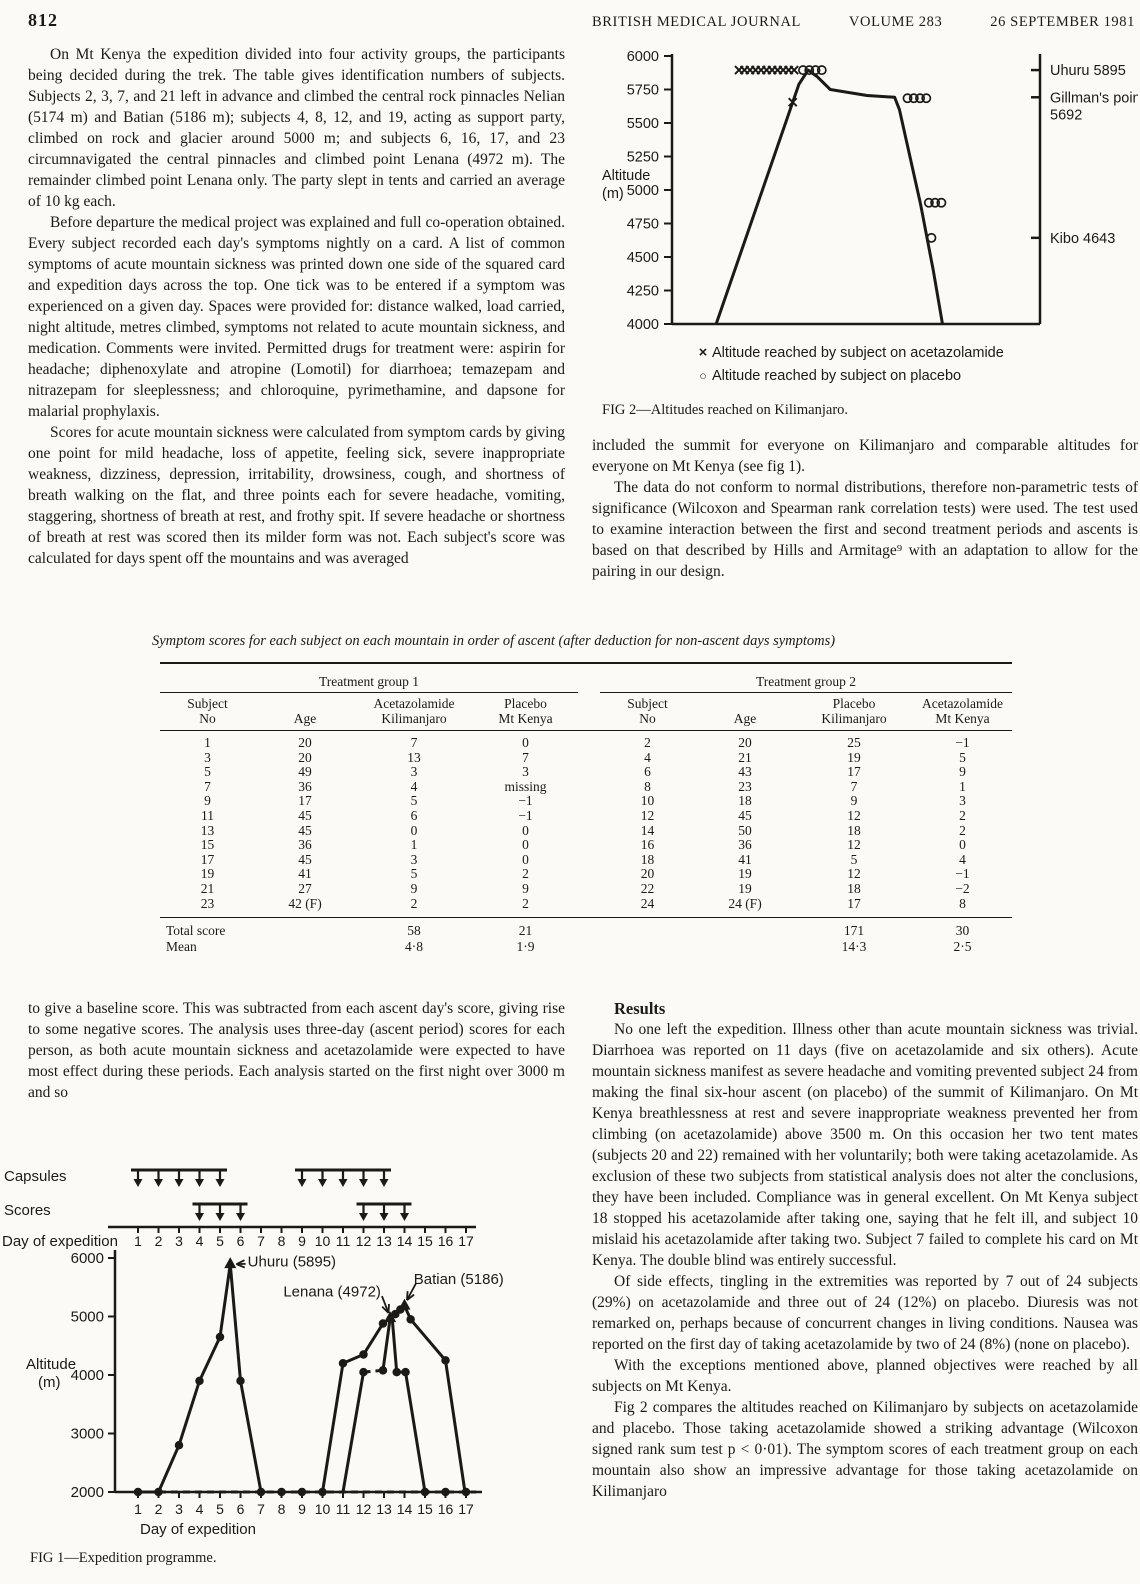  Describe the element at coordinates (292, 1262) in the screenshot. I see `svg-text: Uhuru (5895)` at that location.